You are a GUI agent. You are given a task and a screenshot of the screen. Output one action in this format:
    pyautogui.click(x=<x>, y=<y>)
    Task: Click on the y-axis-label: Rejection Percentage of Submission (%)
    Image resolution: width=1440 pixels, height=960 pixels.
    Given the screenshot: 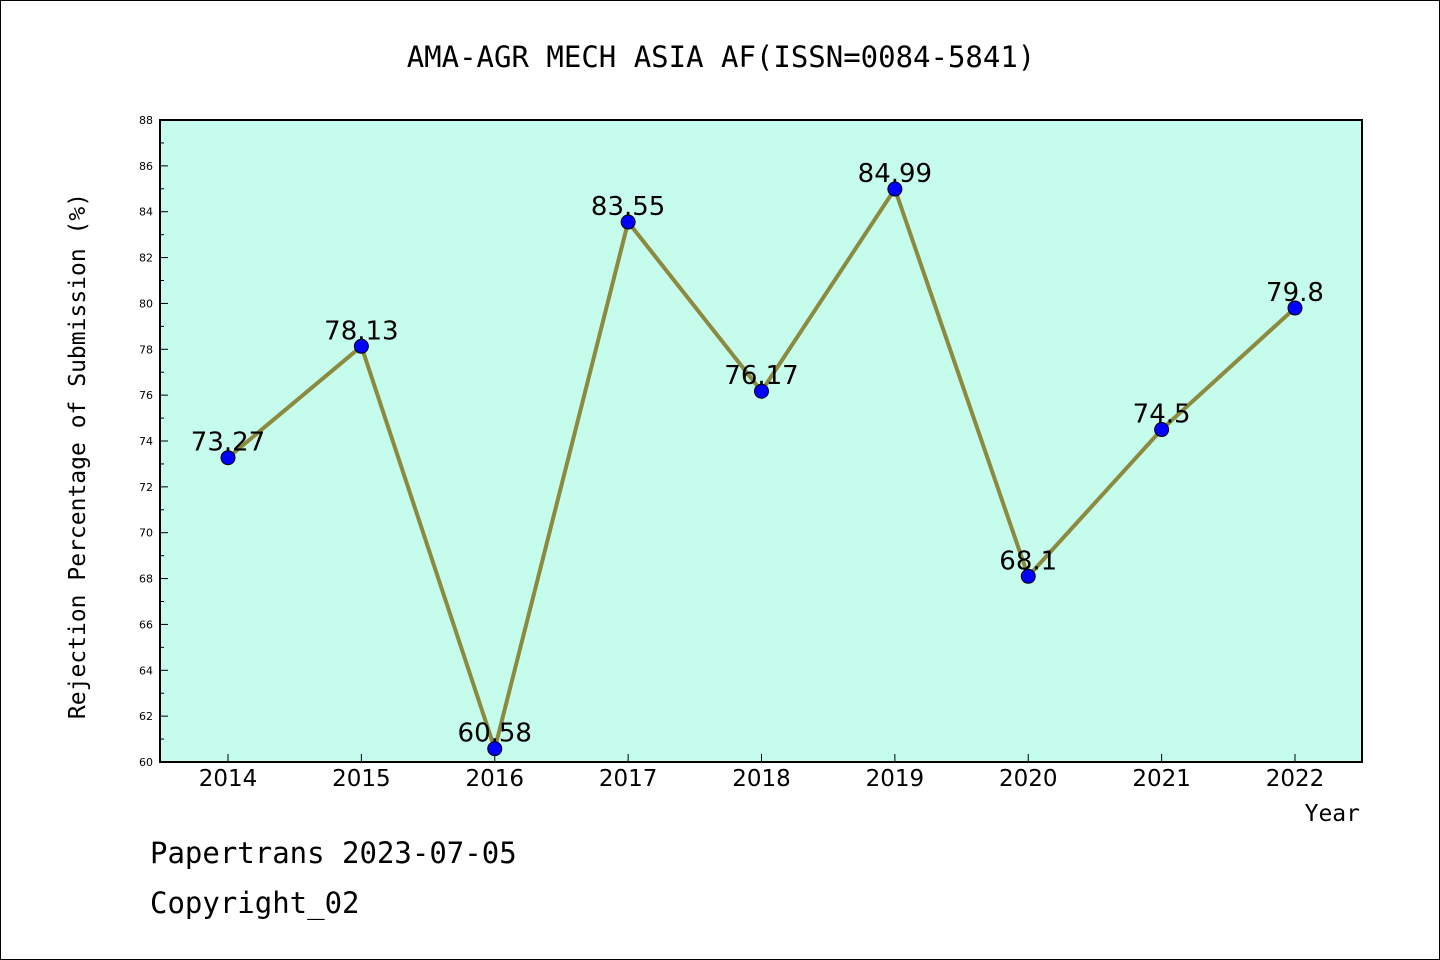 What is the action you would take?
    pyautogui.click(x=78, y=456)
    